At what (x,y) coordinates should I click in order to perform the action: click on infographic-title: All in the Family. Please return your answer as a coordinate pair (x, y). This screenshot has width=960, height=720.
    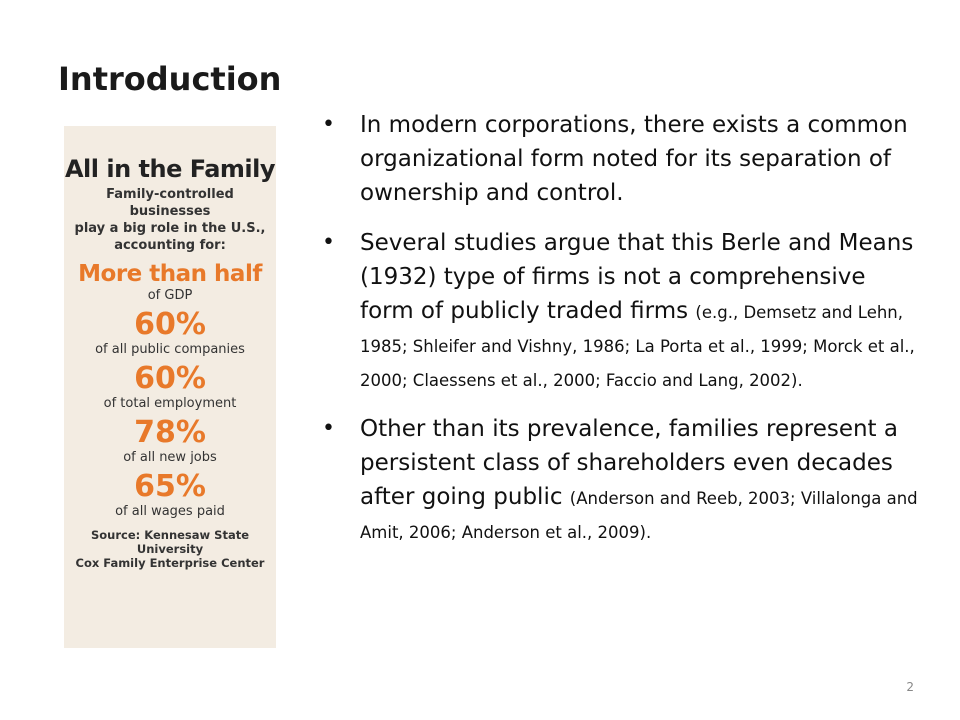
    Looking at the image, I should click on (170, 169).